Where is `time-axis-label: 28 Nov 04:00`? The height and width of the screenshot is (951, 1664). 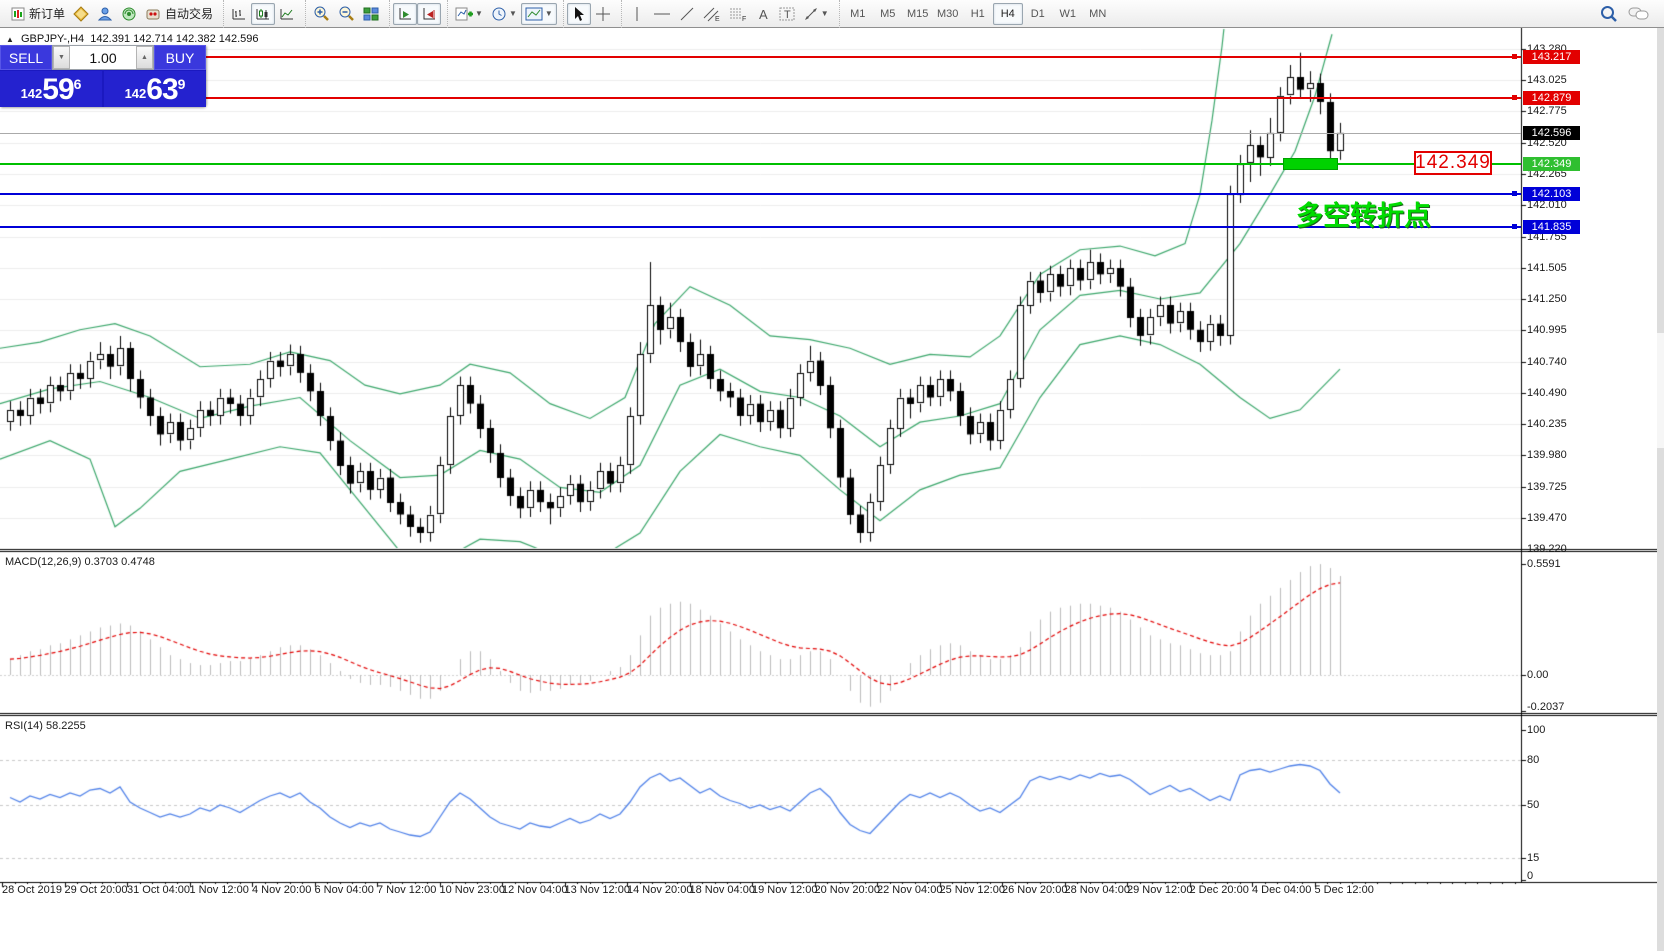 time-axis-label: 28 Nov 04:00 is located at coordinates (1097, 890).